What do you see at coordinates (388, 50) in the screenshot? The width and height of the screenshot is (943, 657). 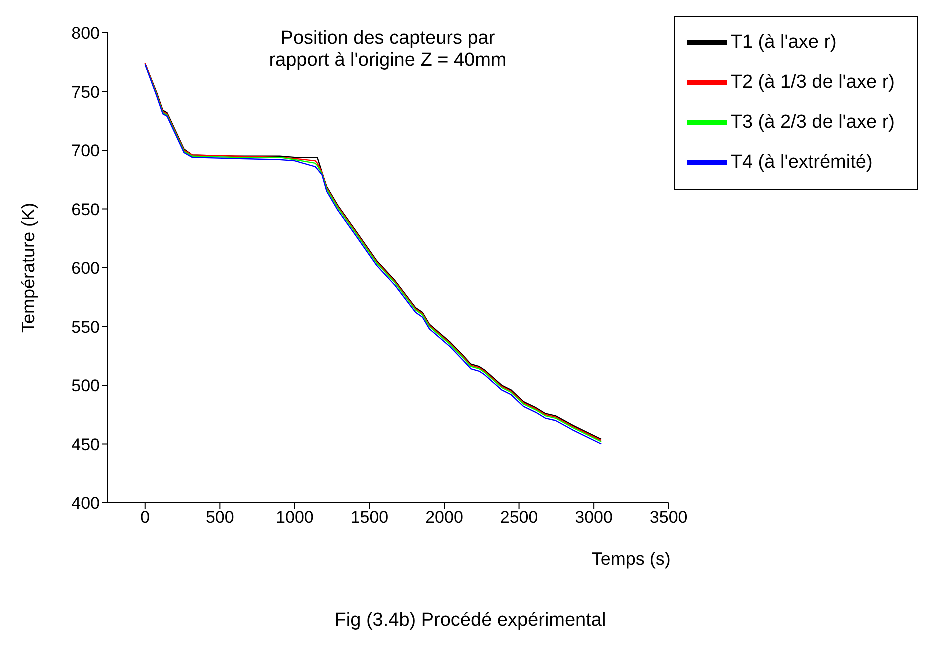 I see `annotation: Position des capteurs par rapport à l'origine Z = 40mm` at bounding box center [388, 50].